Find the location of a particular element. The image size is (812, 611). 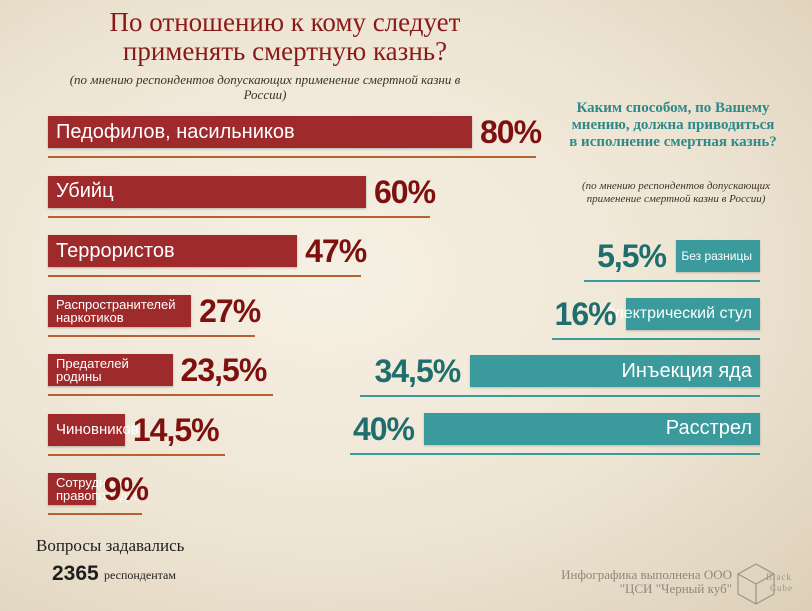

left-bar-label: Убийц is located at coordinates (85, 191).